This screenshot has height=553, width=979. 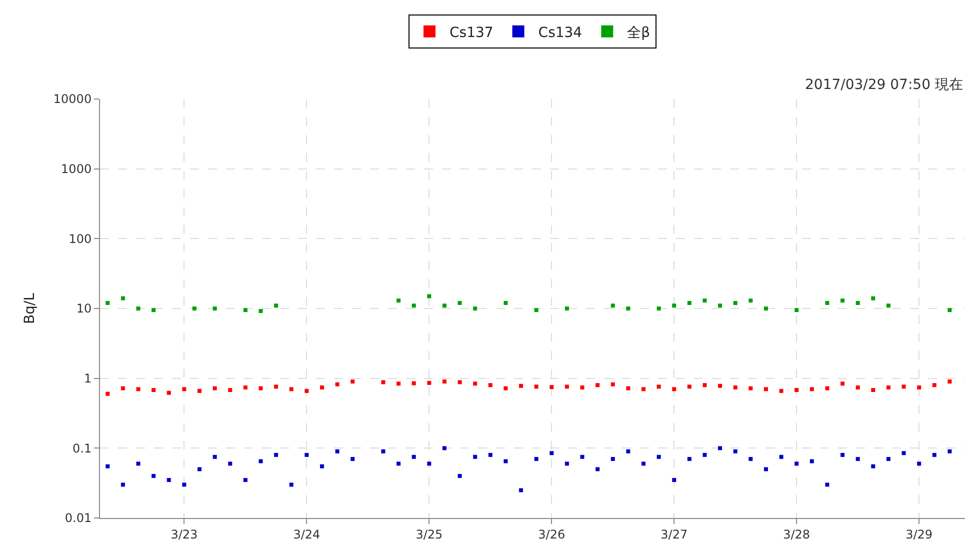 What do you see at coordinates (674, 534) in the screenshot?
I see `x-tick-label: 3/27` at bounding box center [674, 534].